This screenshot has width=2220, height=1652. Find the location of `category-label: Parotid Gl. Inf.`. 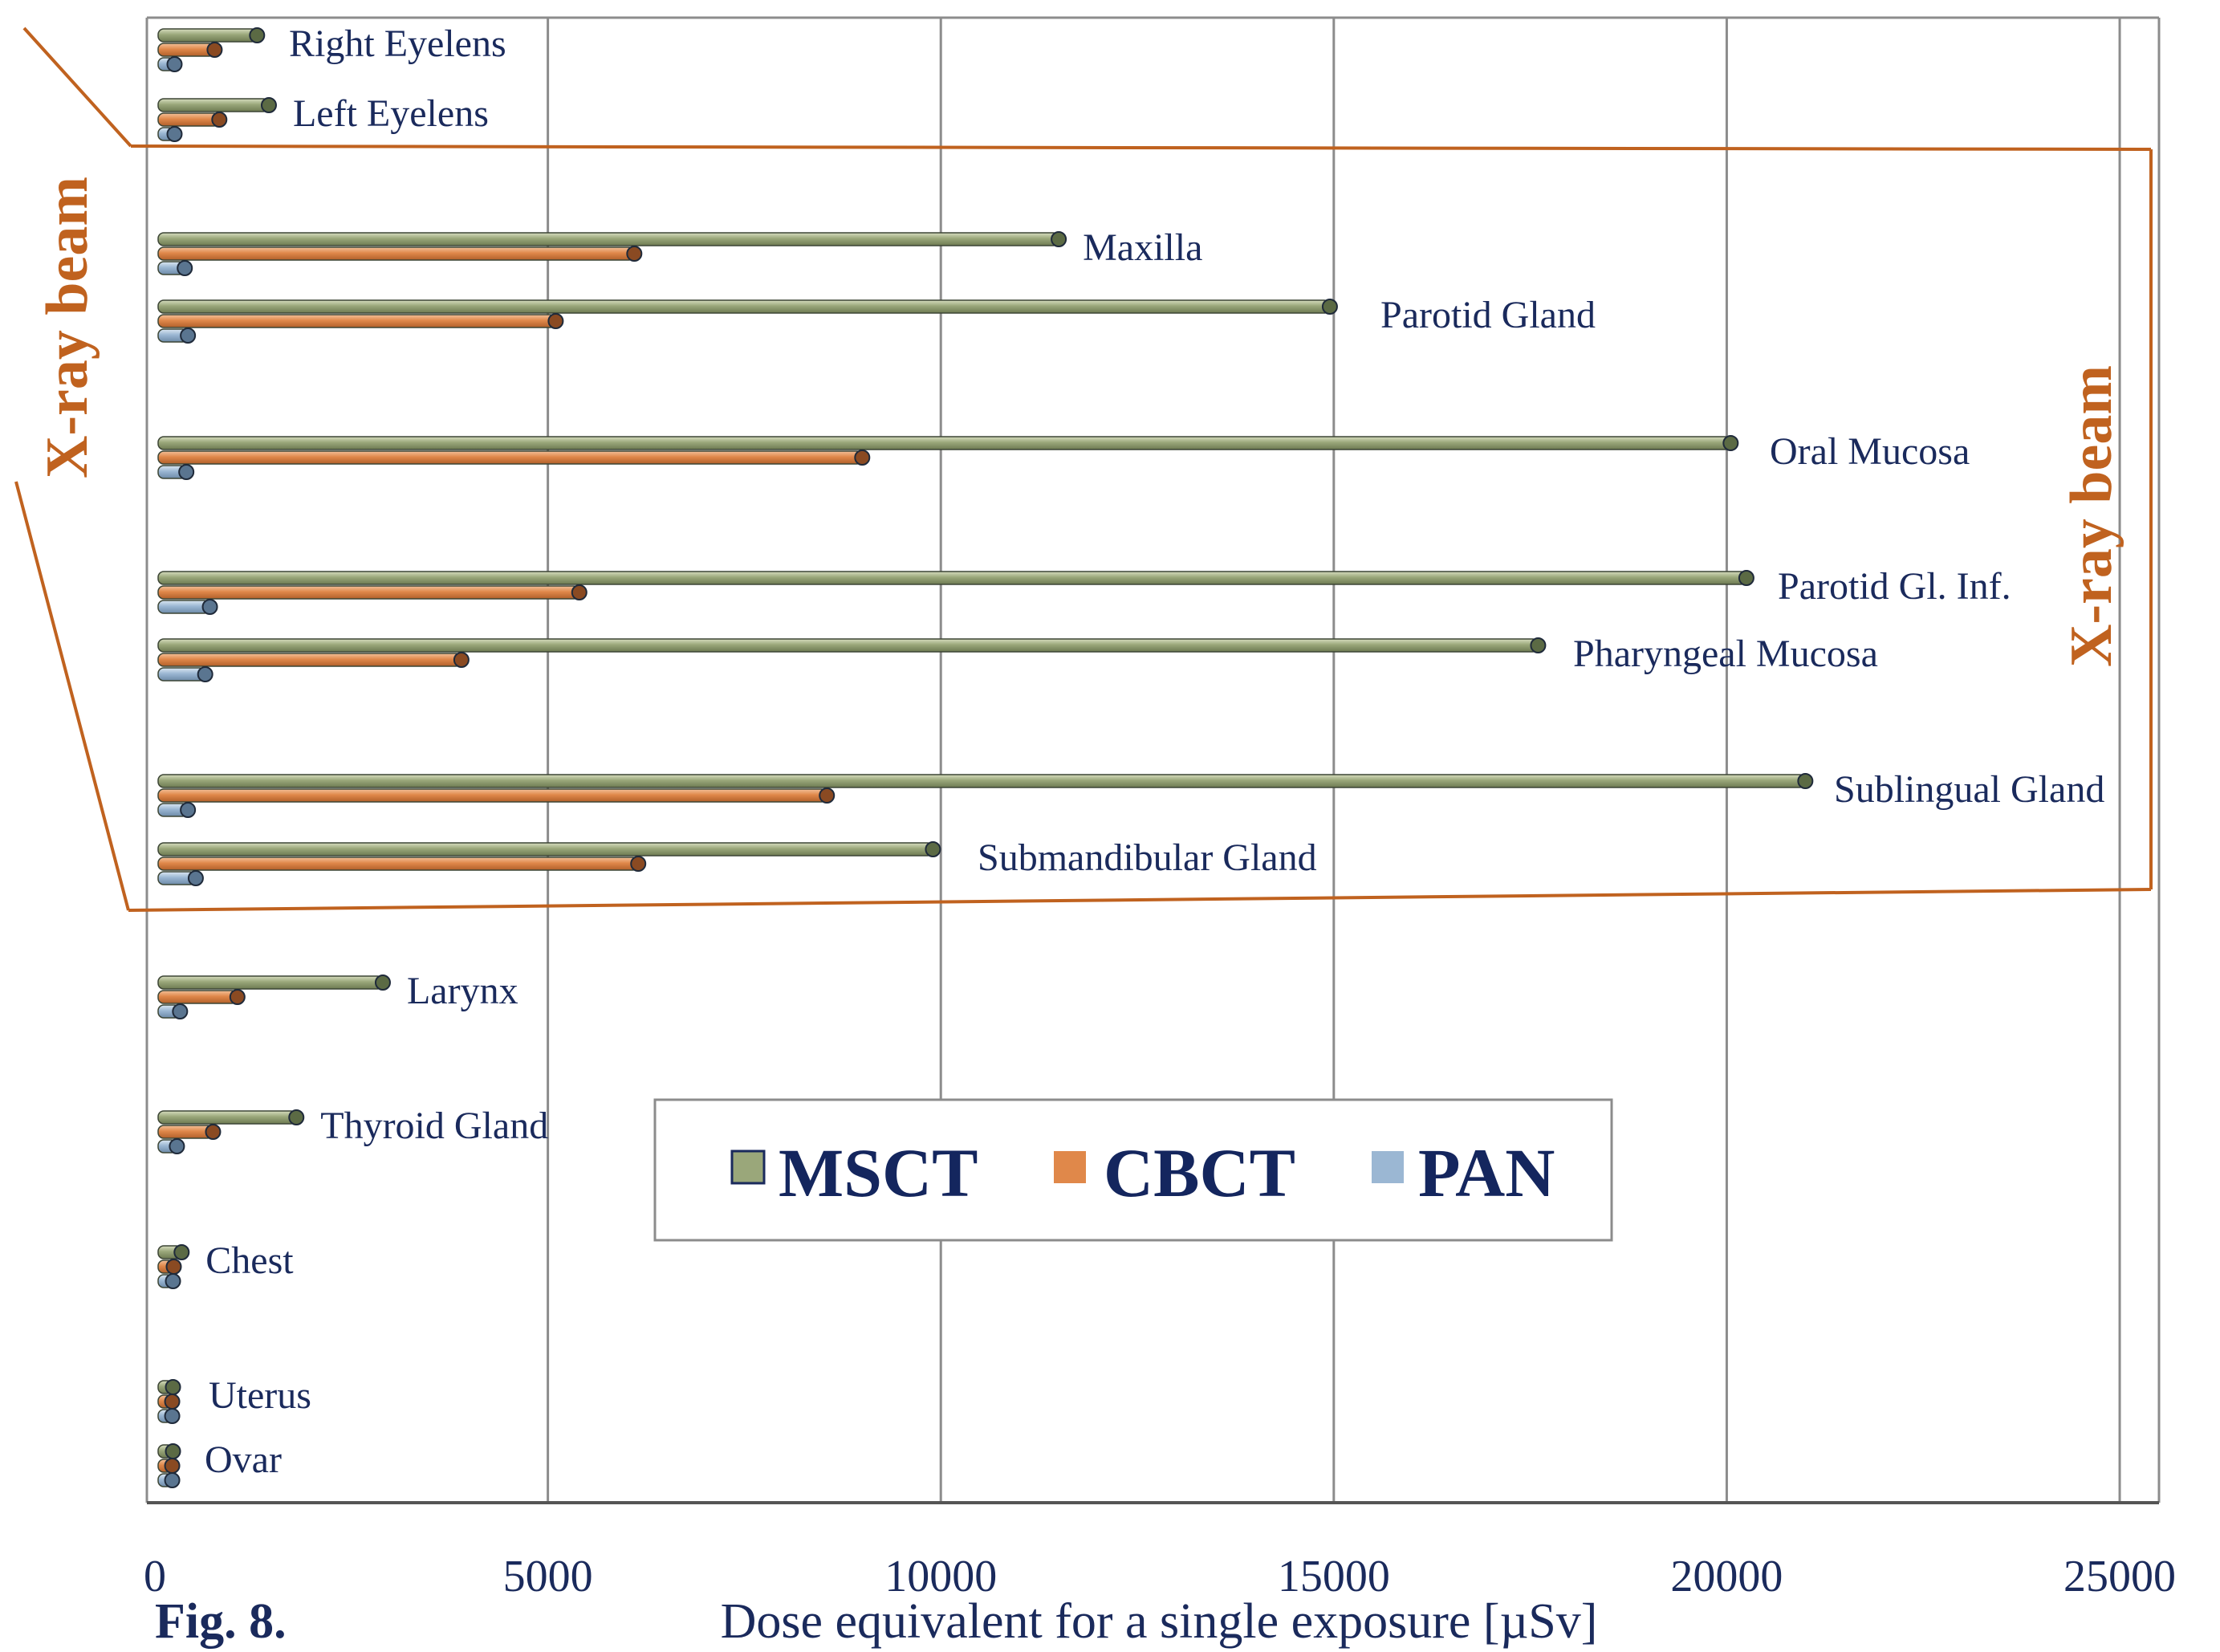

category-label: Parotid Gl. Inf. is located at coordinates (1894, 586).